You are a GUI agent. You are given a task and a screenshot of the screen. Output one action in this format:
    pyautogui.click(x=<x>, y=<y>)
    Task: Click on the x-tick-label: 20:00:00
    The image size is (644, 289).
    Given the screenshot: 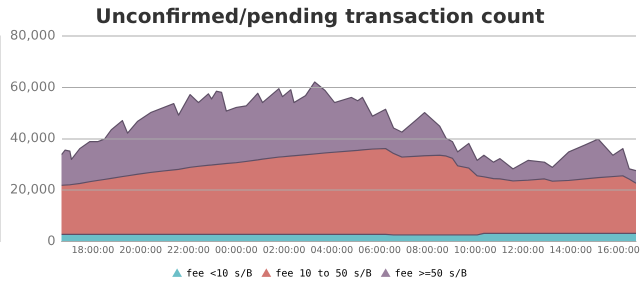 What is the action you would take?
    pyautogui.click(x=140, y=250)
    